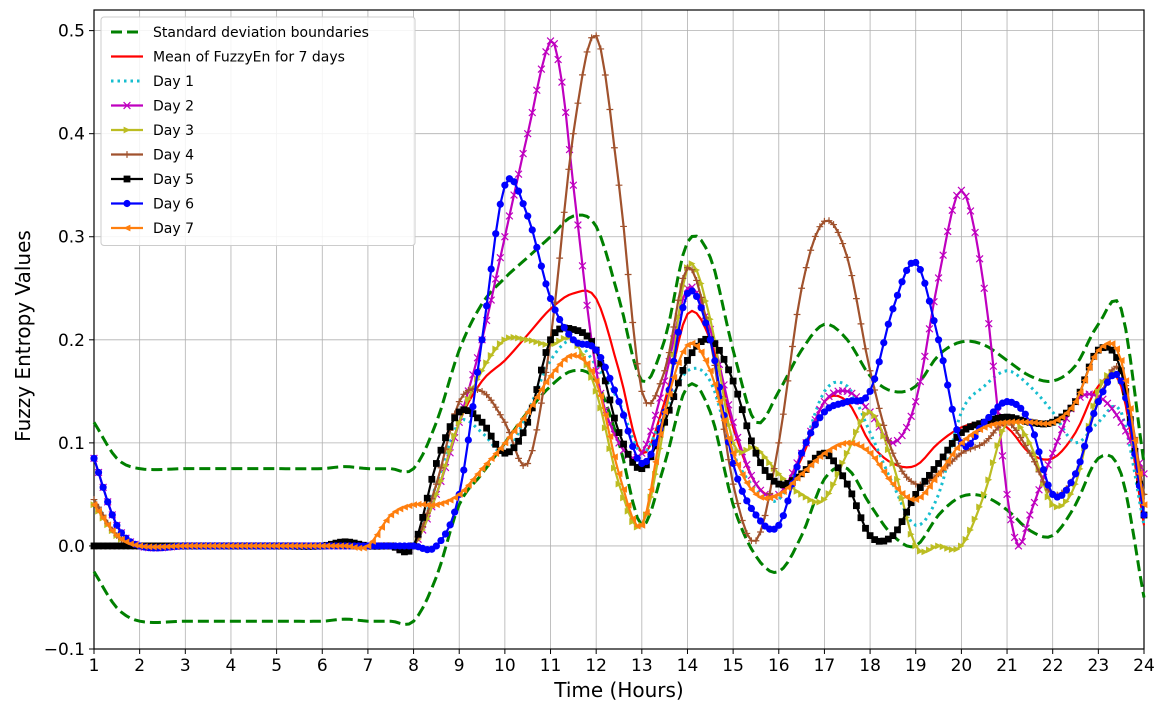  What do you see at coordinates (733, 666) in the screenshot?
I see `x-tick-label: 15` at bounding box center [733, 666].